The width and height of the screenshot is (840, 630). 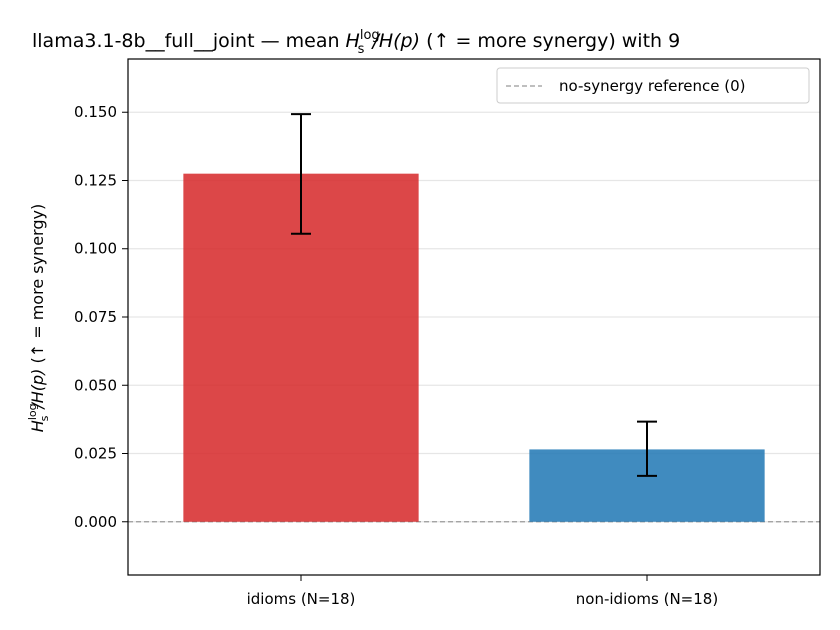 What do you see at coordinates (95, 317) in the screenshot?
I see `y-tick-label: 0.075` at bounding box center [95, 317].